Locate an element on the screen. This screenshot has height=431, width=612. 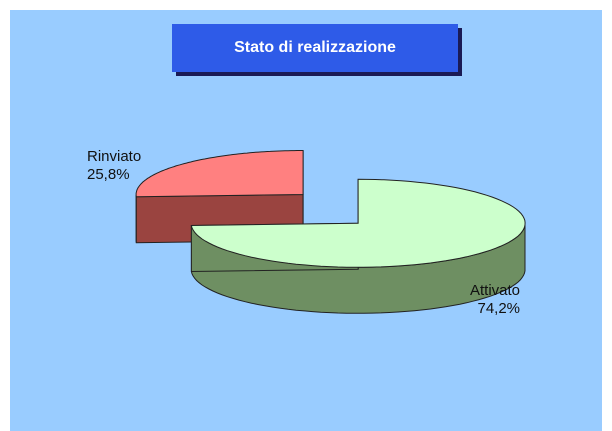
slice-percent-attivato: 74,2% is located at coordinates (499, 308).